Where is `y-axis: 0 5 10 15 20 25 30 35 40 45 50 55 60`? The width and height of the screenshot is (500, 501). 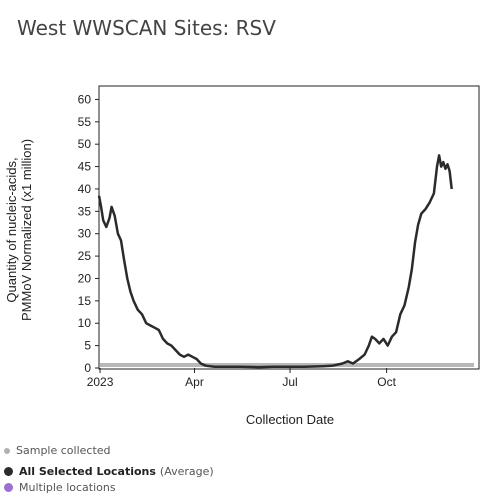 y-axis: 0 5 10 15 20 25 30 35 40 45 50 55 60 is located at coordinates (88, 233).